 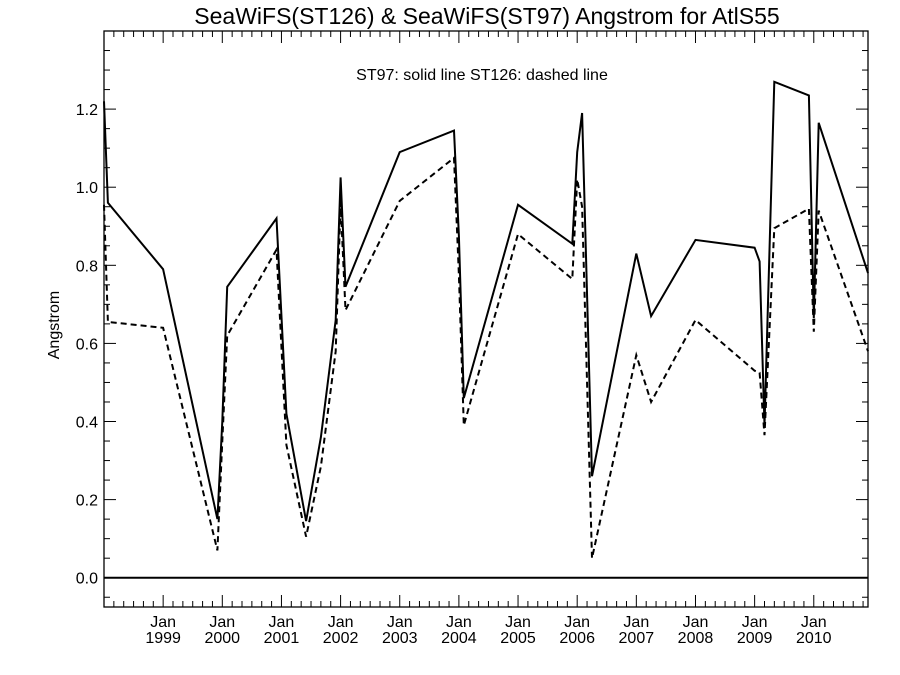 What do you see at coordinates (87, 188) in the screenshot?
I see `y-tick-label: 1.0` at bounding box center [87, 188].